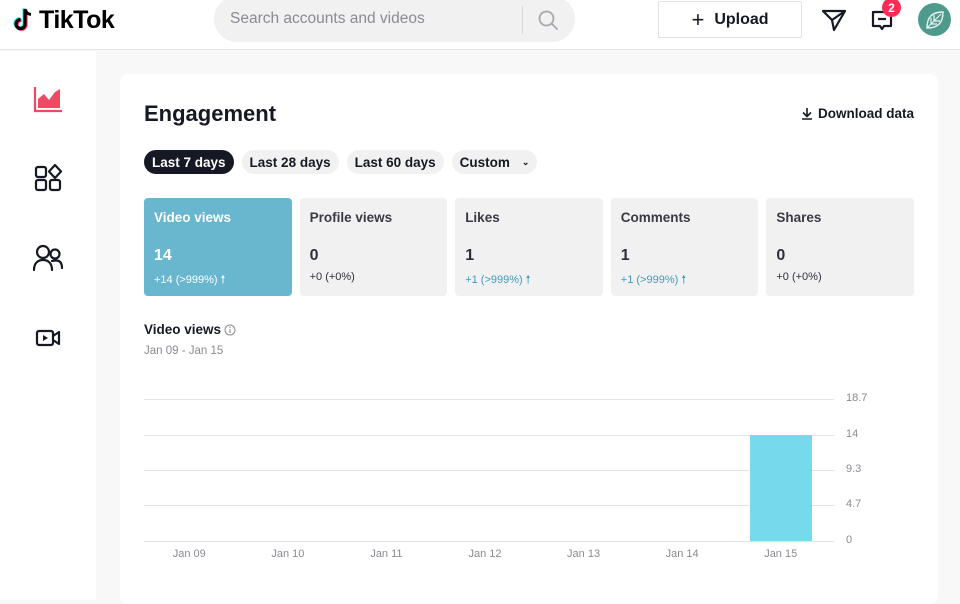 This screenshot has width=960, height=604. Describe the element at coordinates (857, 398) in the screenshot. I see `y-axis-tick-label: 18.7` at that location.